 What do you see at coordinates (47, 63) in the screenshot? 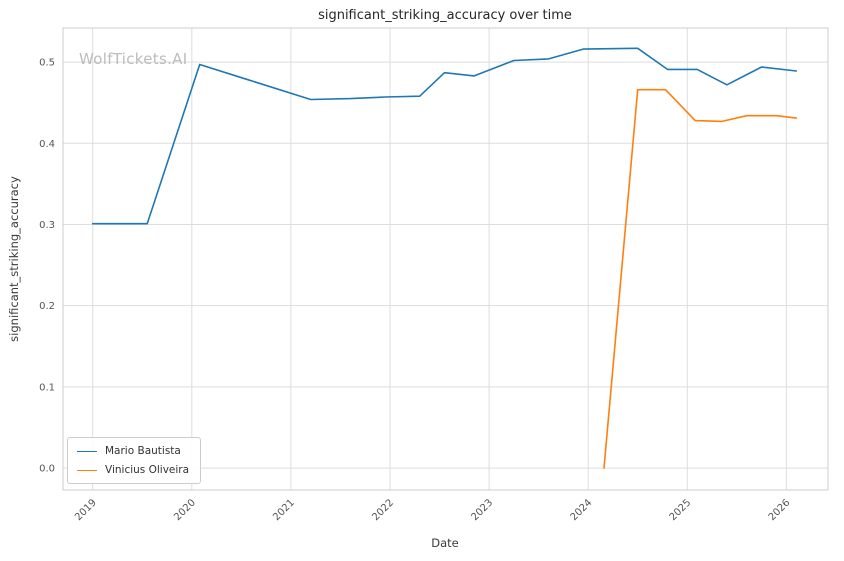
I see `y-tick-label: 0.5` at bounding box center [47, 63].